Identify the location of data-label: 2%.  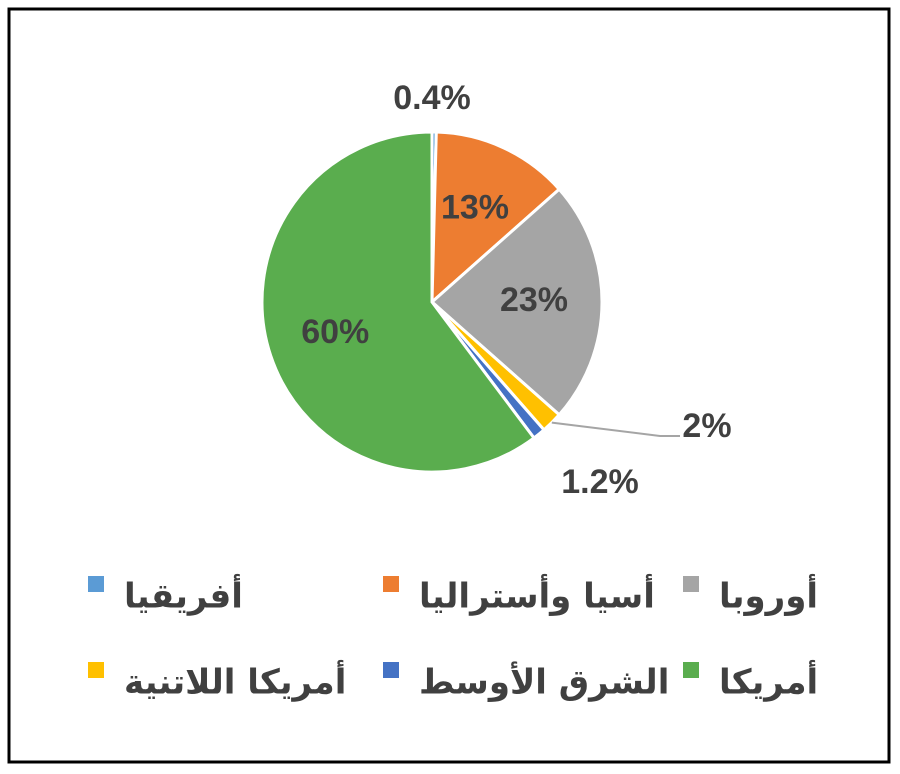
(706, 426).